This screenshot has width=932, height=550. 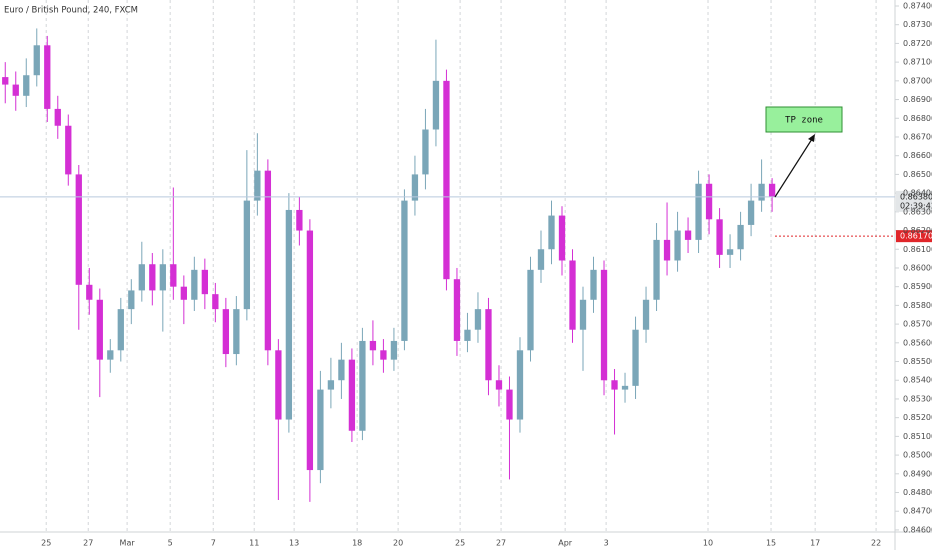 What do you see at coordinates (914, 236) in the screenshot?
I see `level-box` at bounding box center [914, 236].